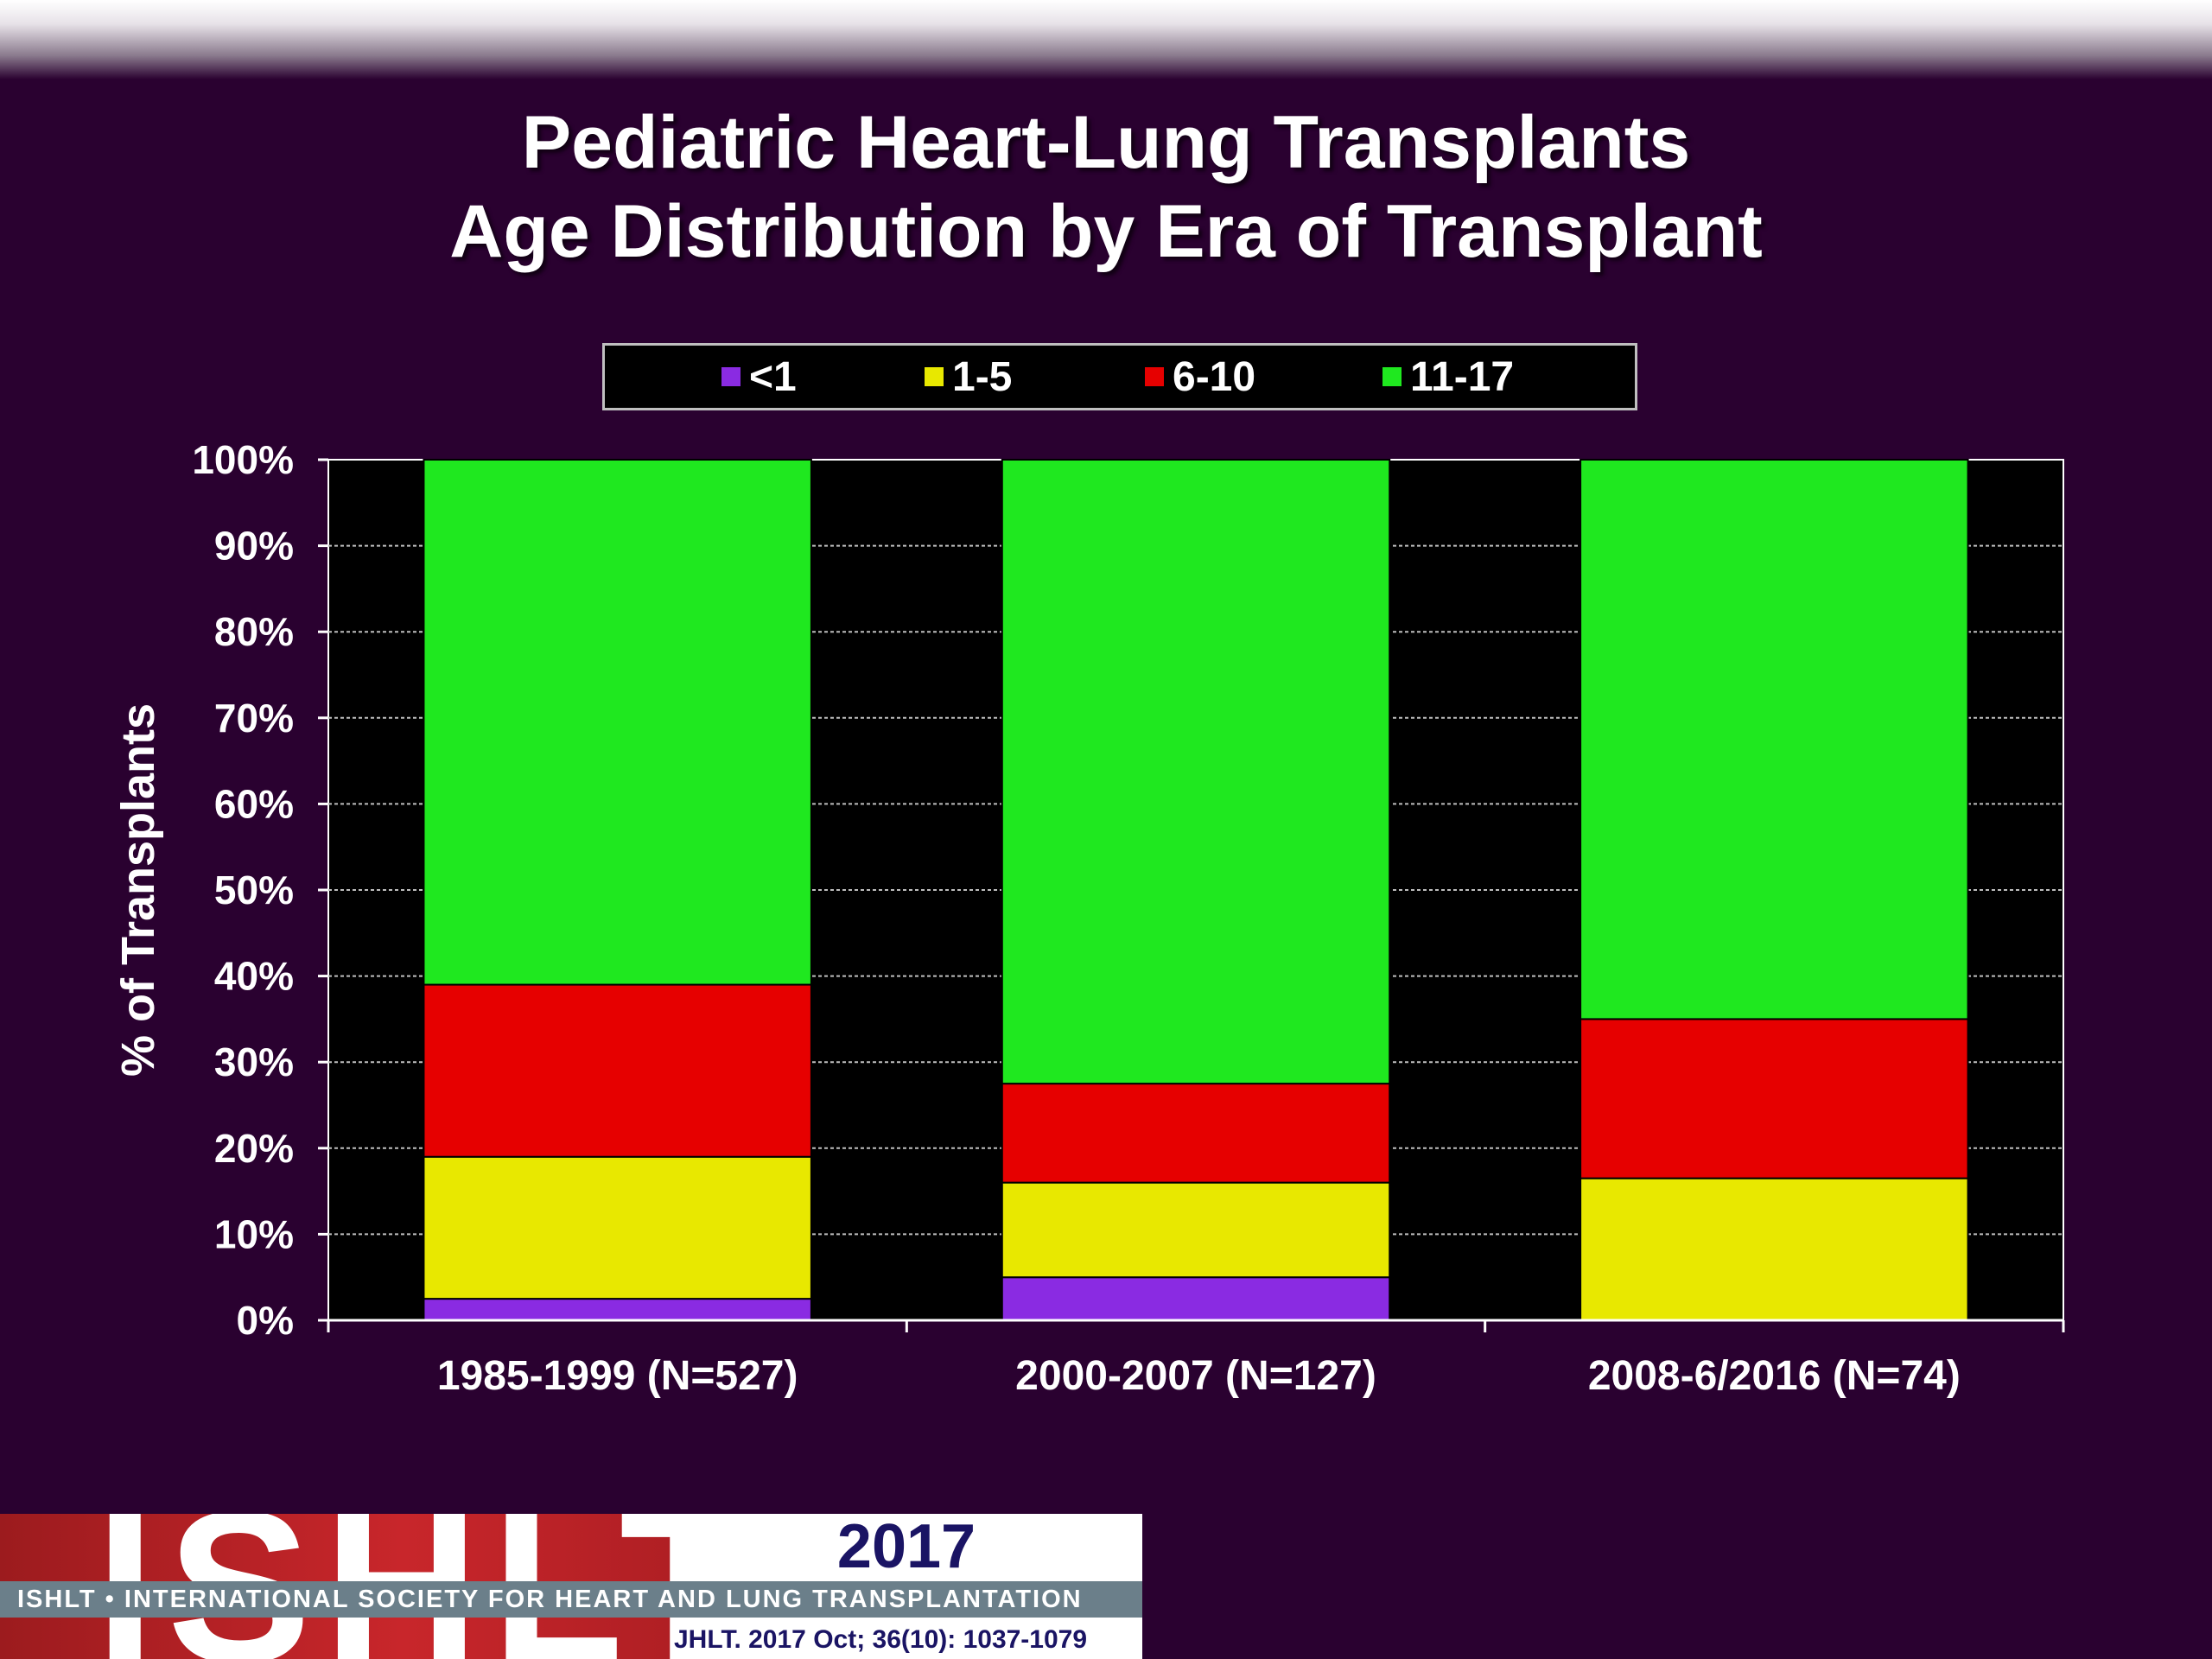 This screenshot has width=2212, height=1659. I want to click on legend-item-lt1: <1, so click(759, 377).